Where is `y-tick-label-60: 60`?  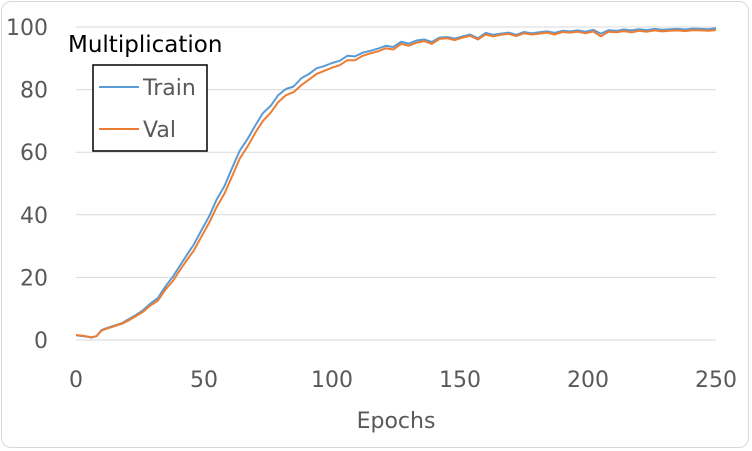
y-tick-label-60: 60 is located at coordinates (34, 153).